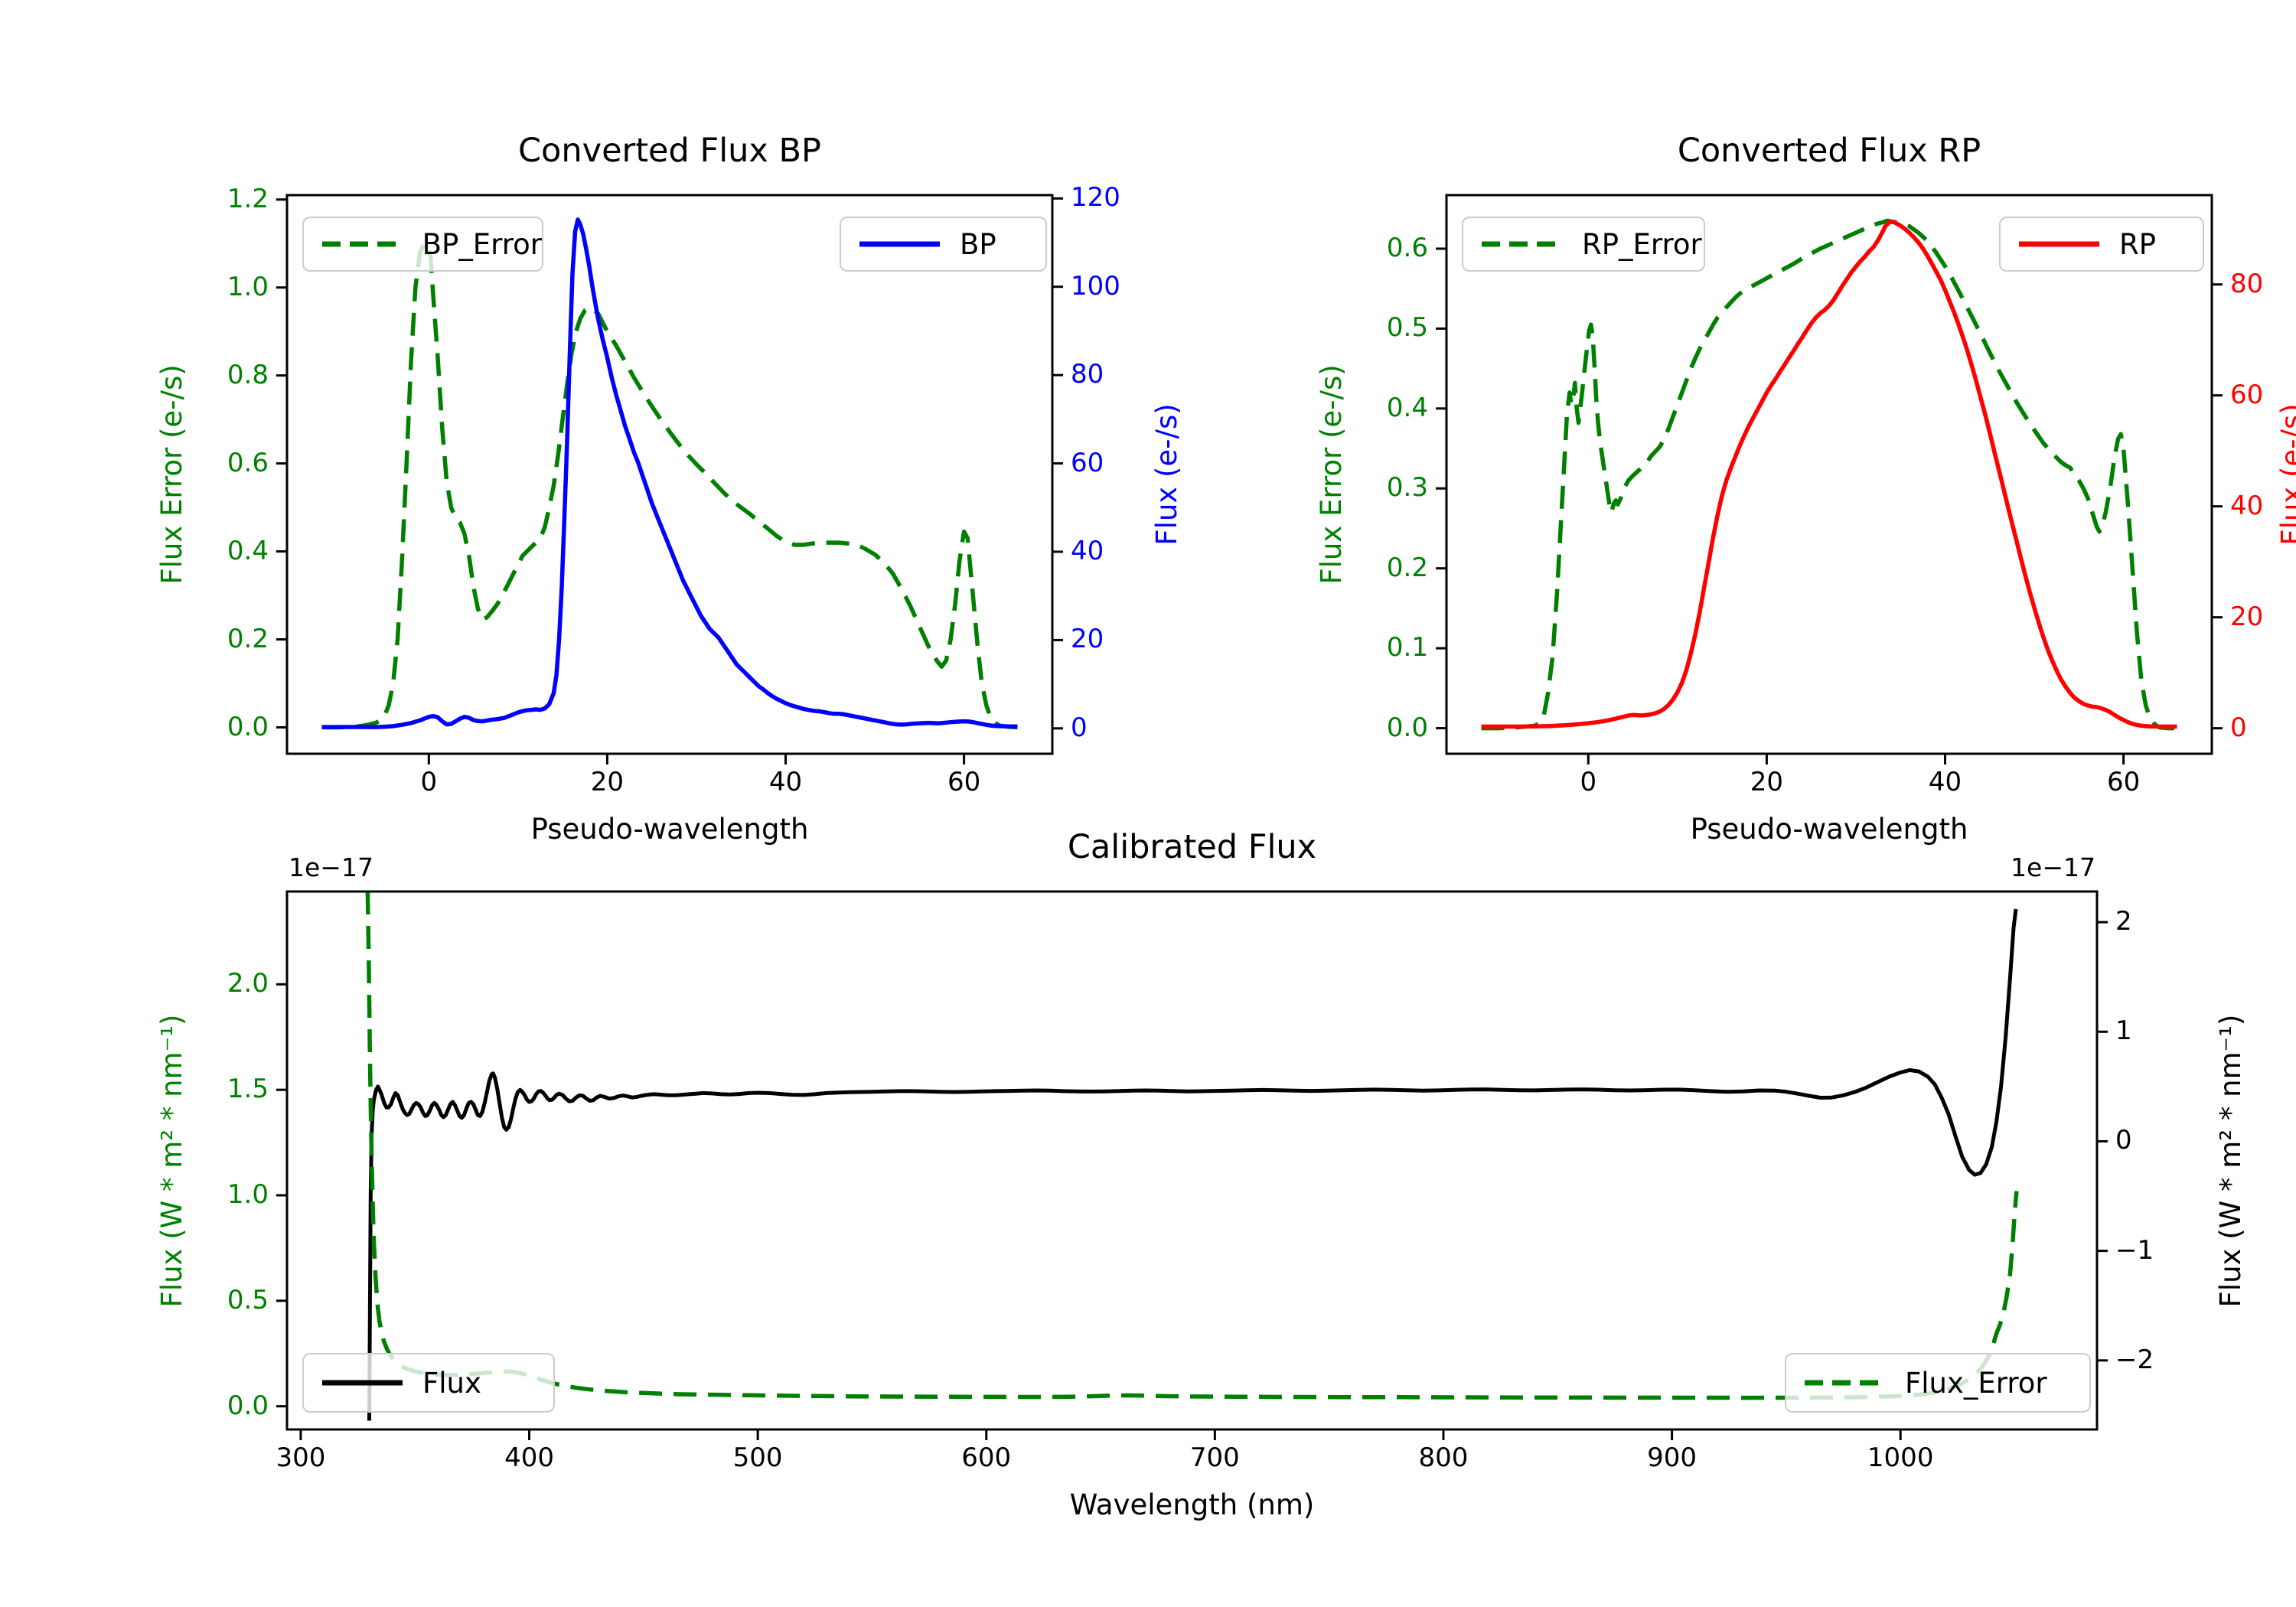  What do you see at coordinates (1642, 244) in the screenshot?
I see `legend-label: RP_Error` at bounding box center [1642, 244].